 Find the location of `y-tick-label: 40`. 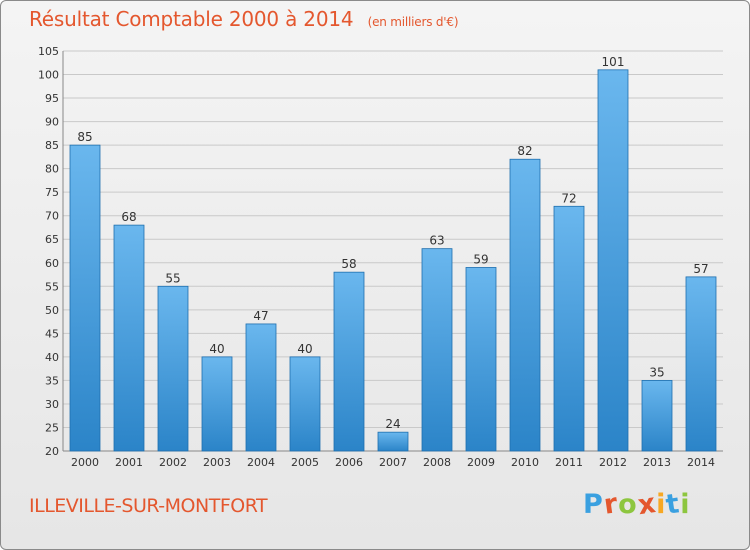

y-tick-label: 40 is located at coordinates (52, 357).